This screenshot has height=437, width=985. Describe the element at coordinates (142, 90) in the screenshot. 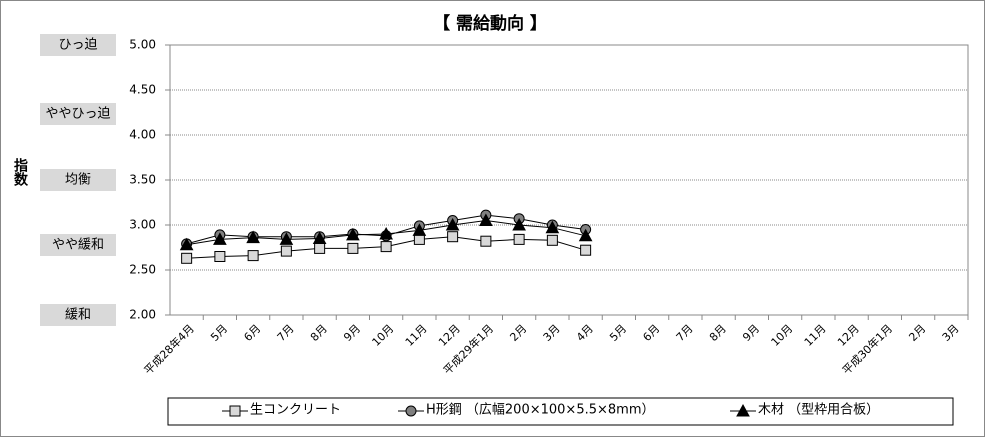

I see `y-tick-label: 4.50` at that location.